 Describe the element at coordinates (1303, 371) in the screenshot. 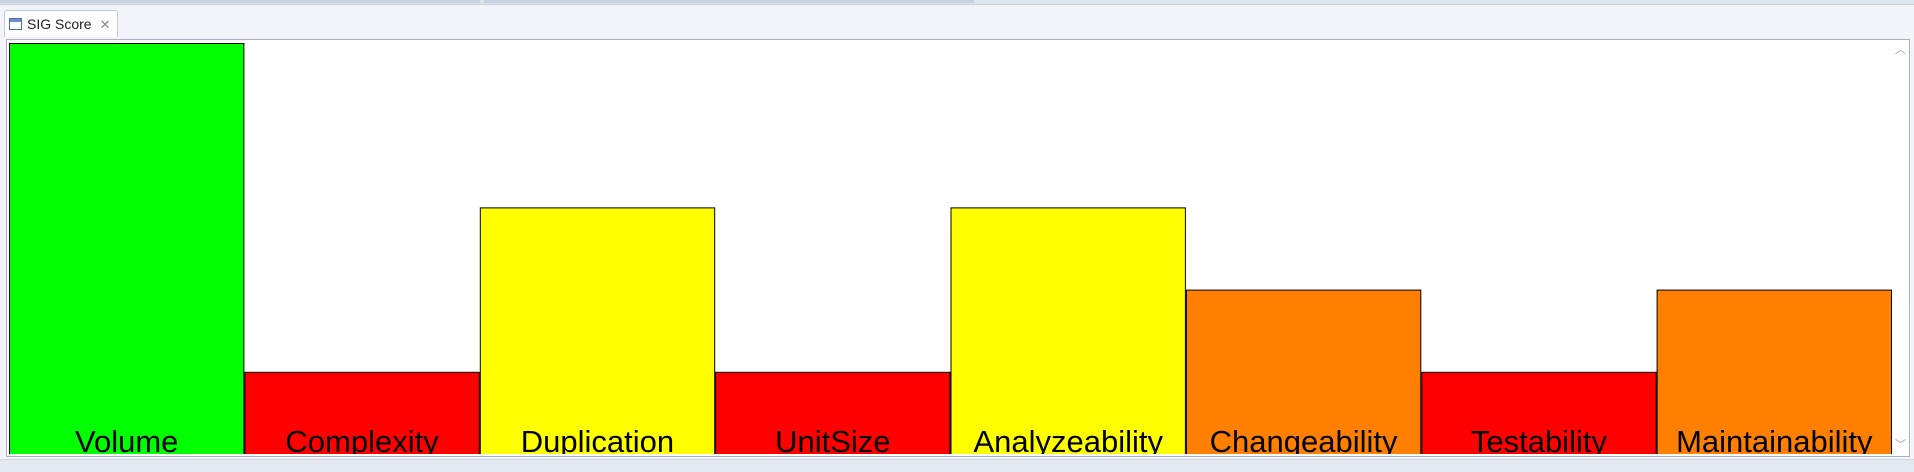

I see `bar-changeability` at that location.